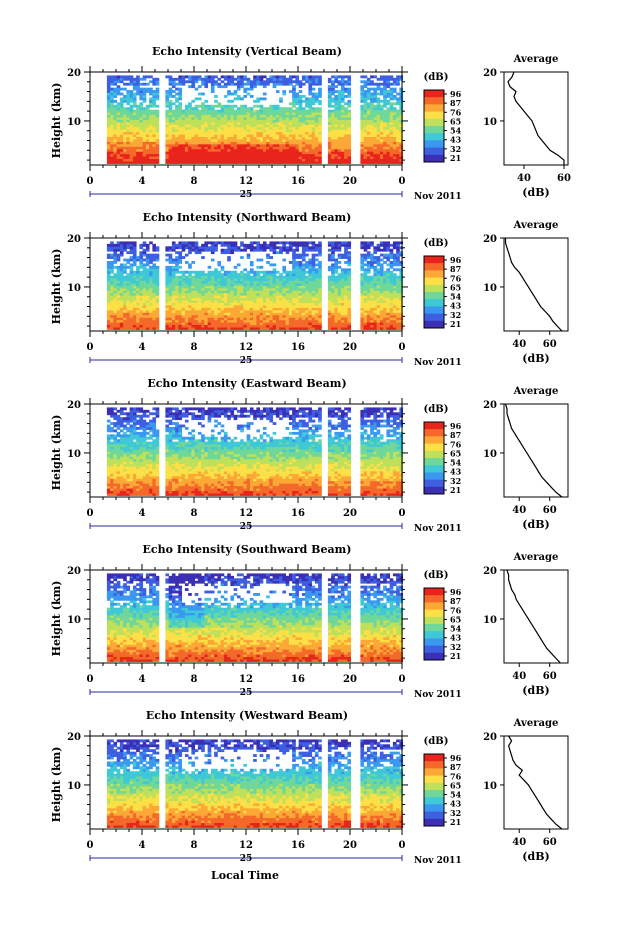  What do you see at coordinates (298, 845) in the screenshot?
I see `x-tick-label: 16` at bounding box center [298, 845].